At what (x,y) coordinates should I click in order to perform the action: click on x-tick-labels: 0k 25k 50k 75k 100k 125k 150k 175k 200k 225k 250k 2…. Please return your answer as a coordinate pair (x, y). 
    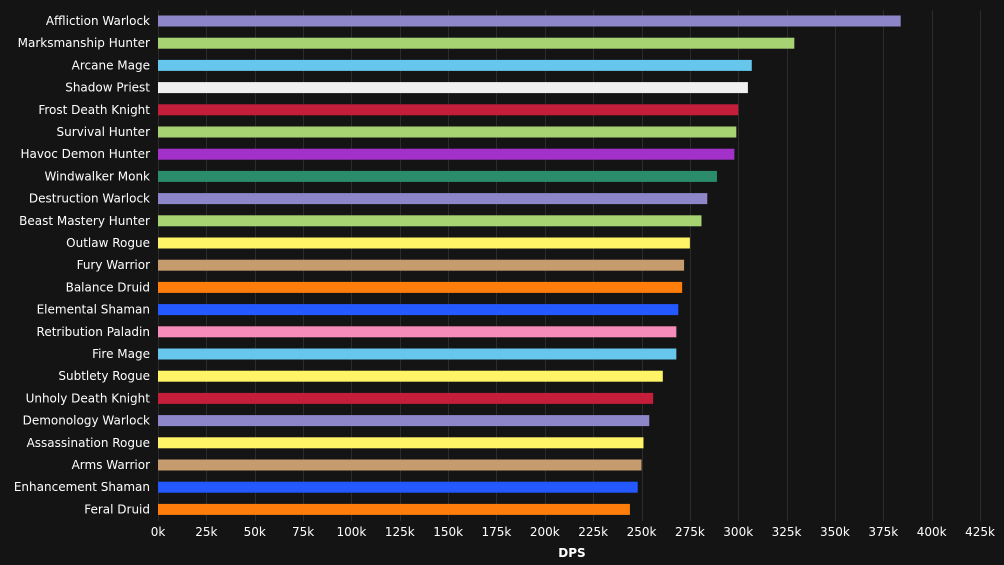
    Looking at the image, I should click on (573, 532).